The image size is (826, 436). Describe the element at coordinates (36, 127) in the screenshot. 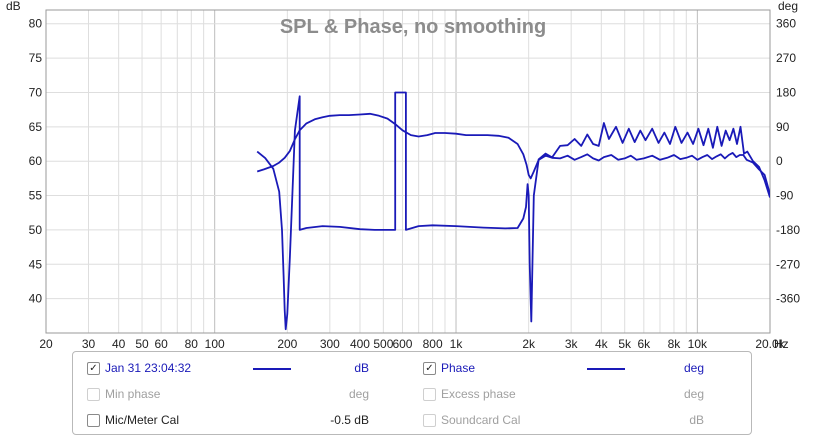

I see `left-tick-label: 65` at that location.